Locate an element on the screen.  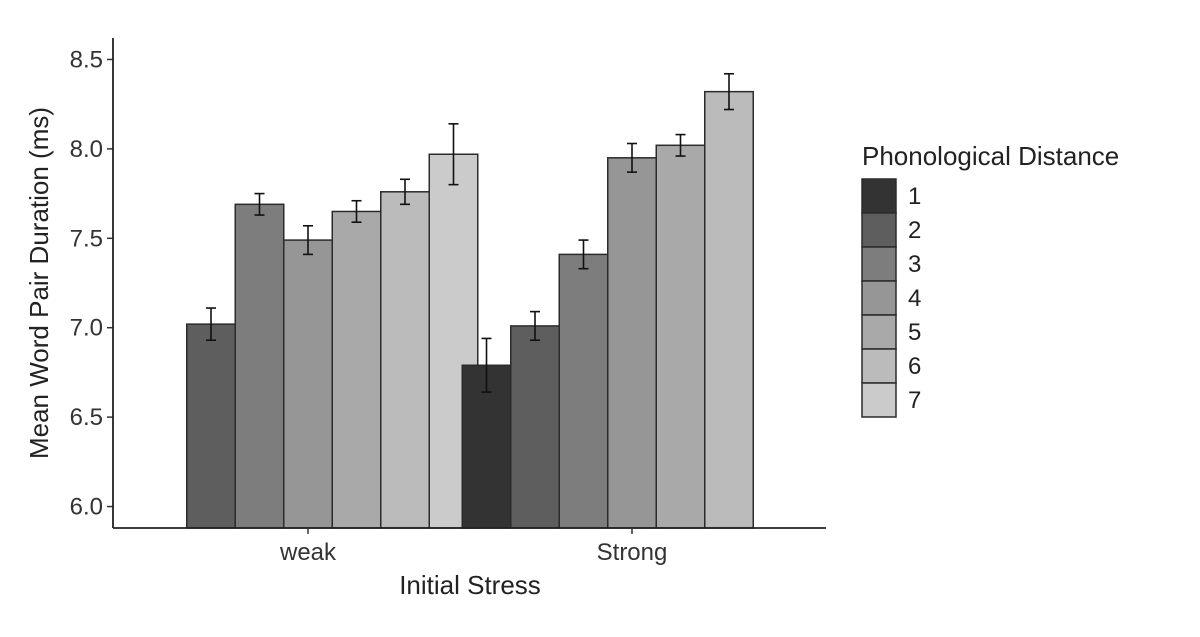
legend-label: 5 is located at coordinates (914, 332).